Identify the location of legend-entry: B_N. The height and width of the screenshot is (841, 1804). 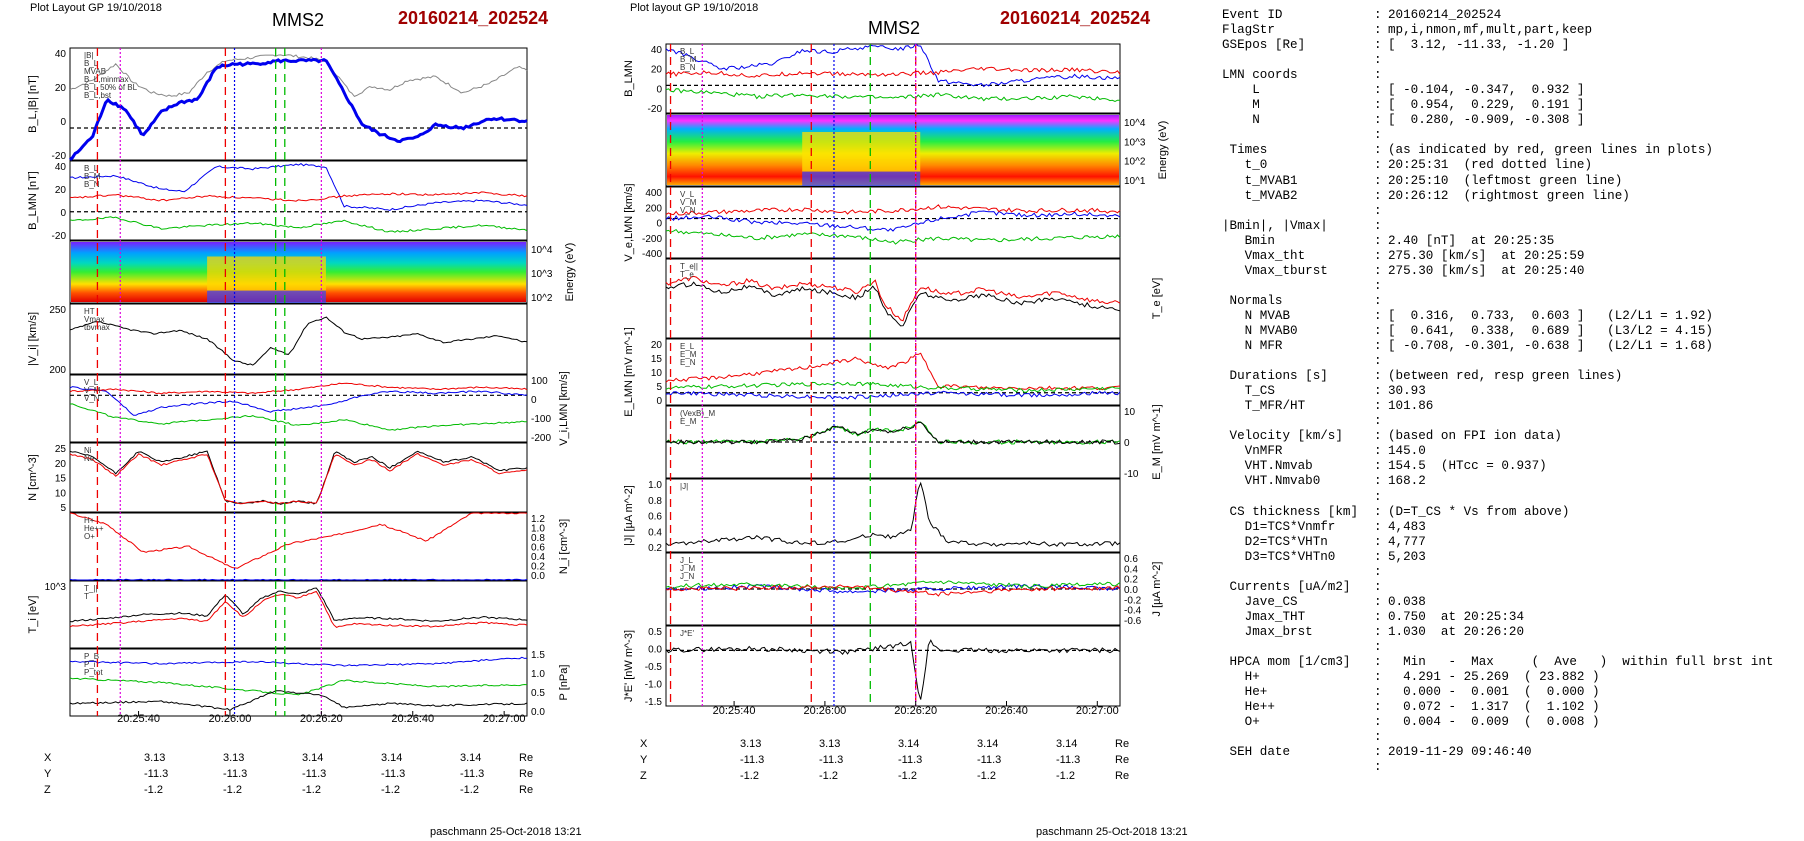
(92, 184).